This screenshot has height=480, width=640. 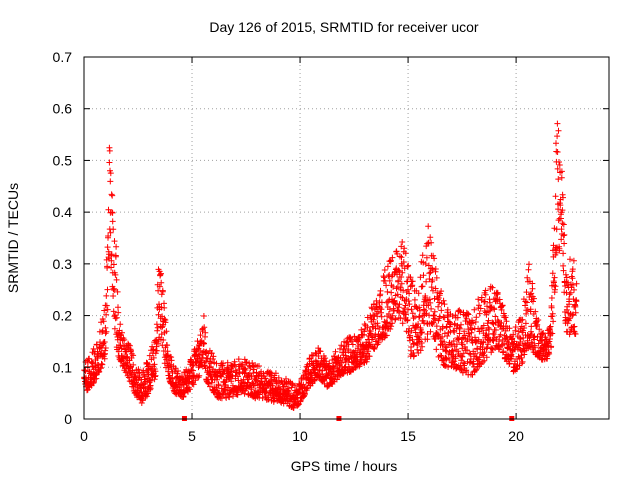 I want to click on x-tick-label: 0, so click(x=84, y=436).